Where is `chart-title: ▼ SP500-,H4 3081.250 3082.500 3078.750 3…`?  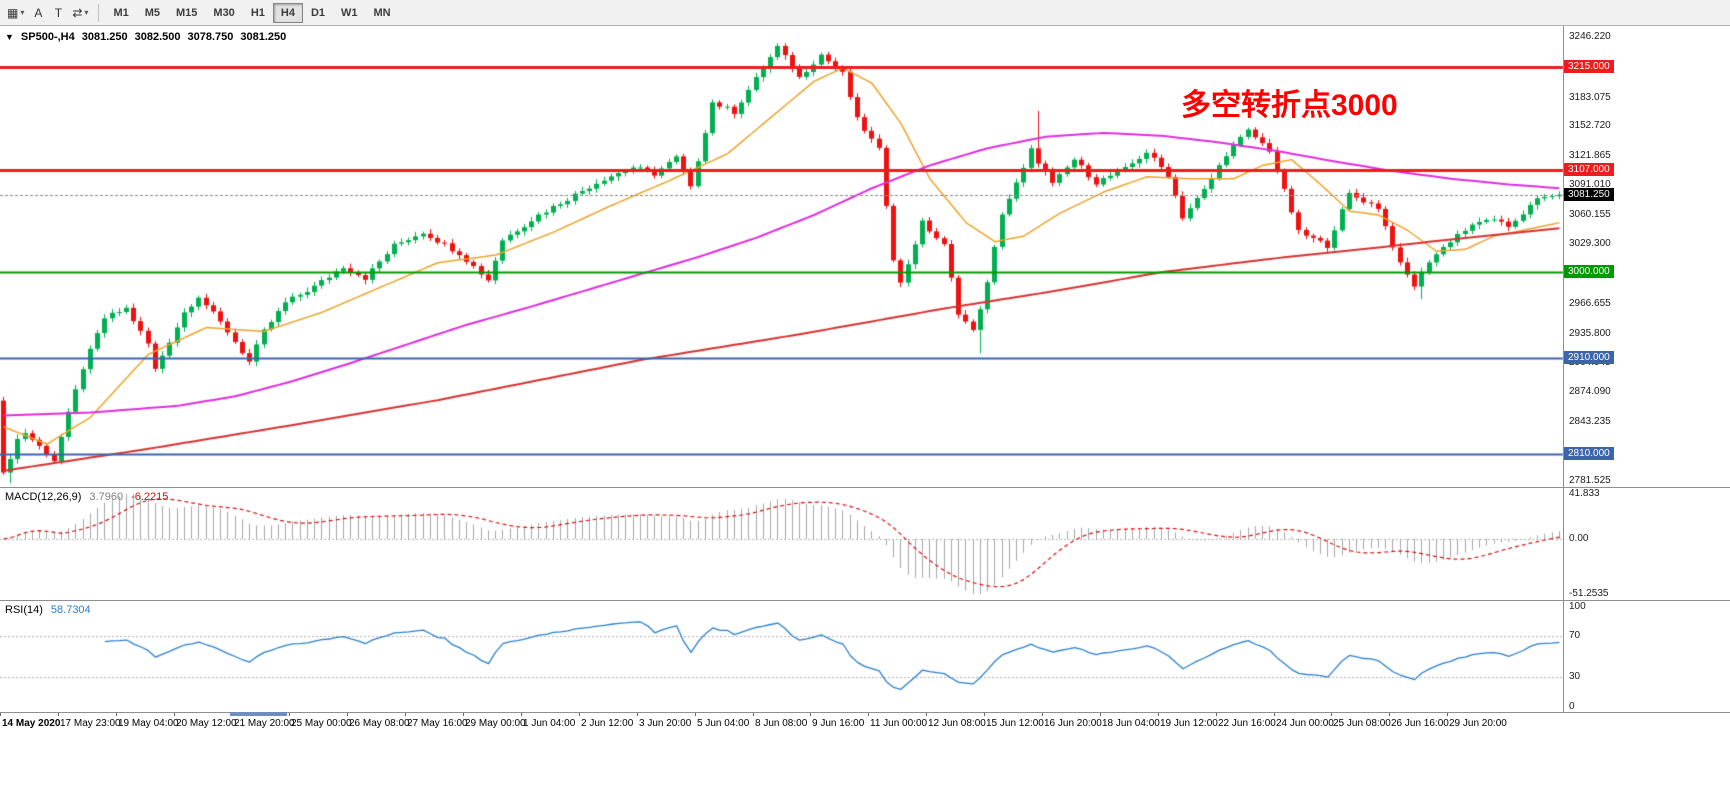
chart-title: ▼ SP500-,H4 3081.250 3082.500 3078.750 3… is located at coordinates (145, 37).